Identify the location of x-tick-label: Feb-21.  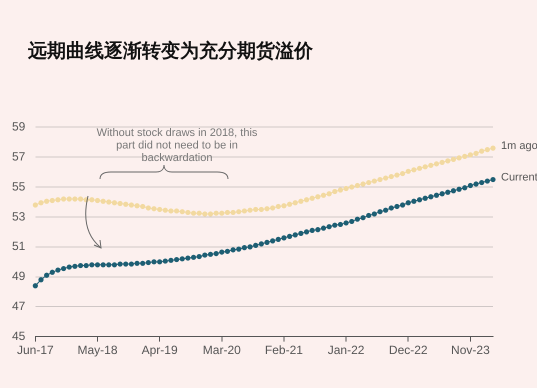
(284, 350).